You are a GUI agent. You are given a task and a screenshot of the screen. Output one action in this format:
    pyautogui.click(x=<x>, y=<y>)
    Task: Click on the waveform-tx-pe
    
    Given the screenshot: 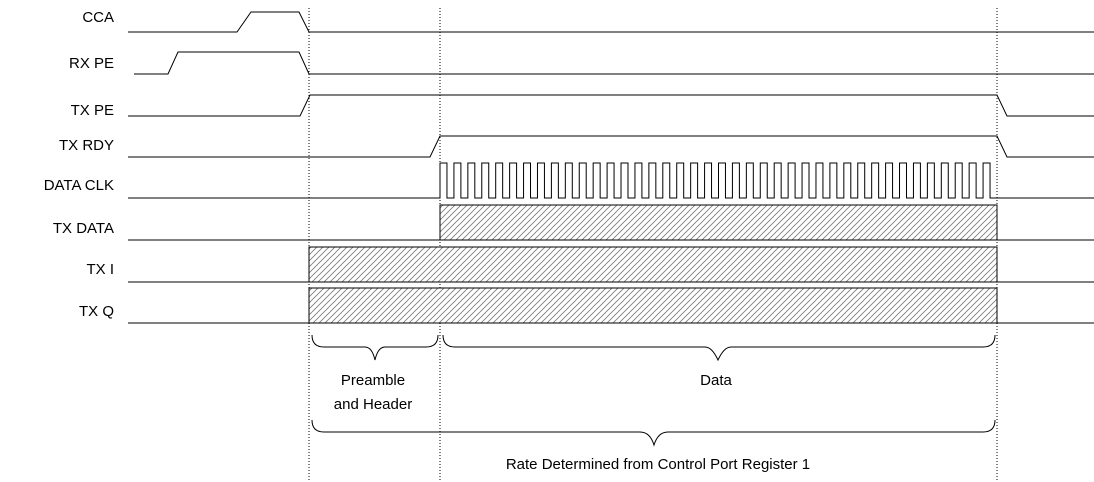 What is the action you would take?
    pyautogui.click(x=611, y=105)
    